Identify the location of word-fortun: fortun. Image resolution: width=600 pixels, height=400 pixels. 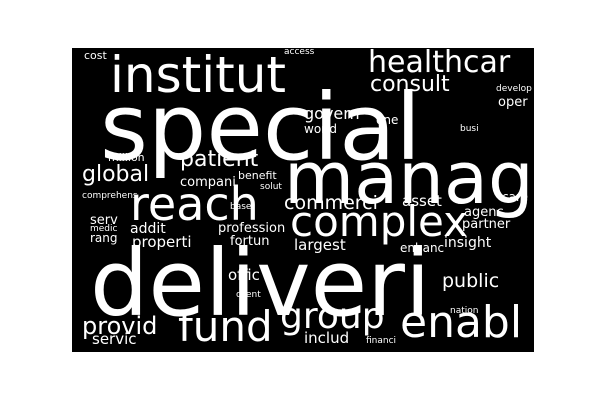
(250, 241).